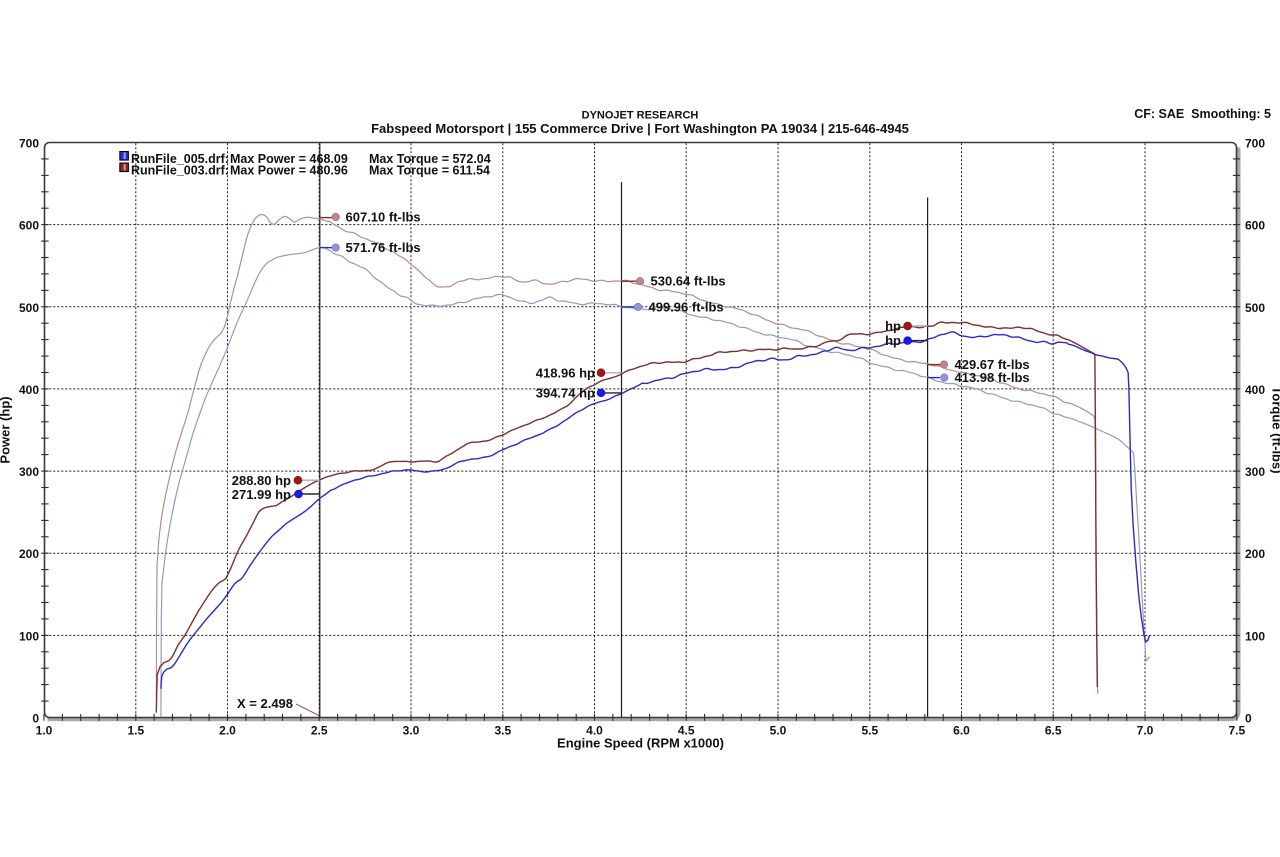  Describe the element at coordinates (1275, 429) in the screenshot. I see `svg-text: Torque (ft-lbs)` at that location.